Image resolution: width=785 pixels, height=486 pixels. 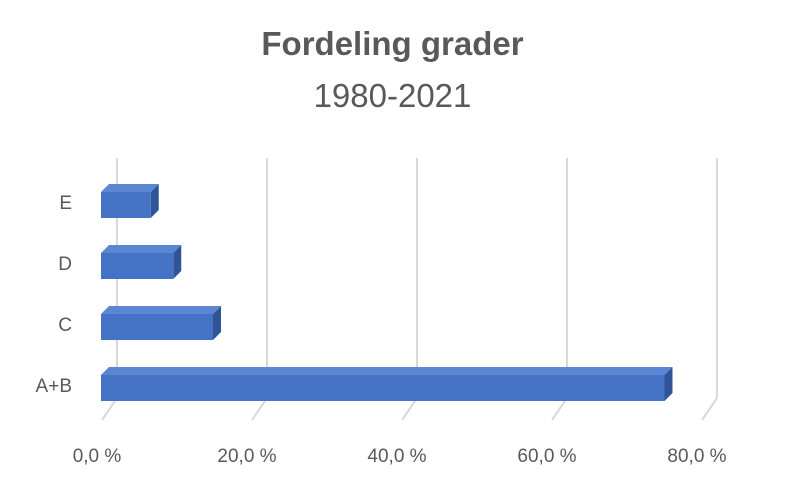 What do you see at coordinates (54, 386) in the screenshot?
I see `category-label-3: A+B` at bounding box center [54, 386].